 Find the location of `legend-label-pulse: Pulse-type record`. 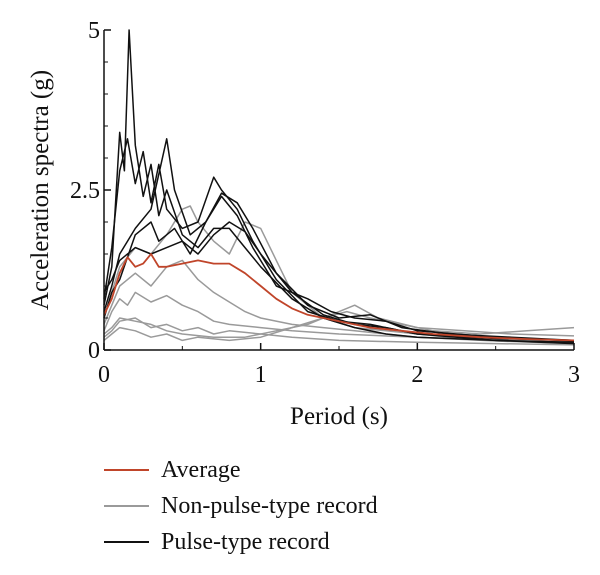

legend-label-pulse: Pulse-type record is located at coordinates (245, 542).